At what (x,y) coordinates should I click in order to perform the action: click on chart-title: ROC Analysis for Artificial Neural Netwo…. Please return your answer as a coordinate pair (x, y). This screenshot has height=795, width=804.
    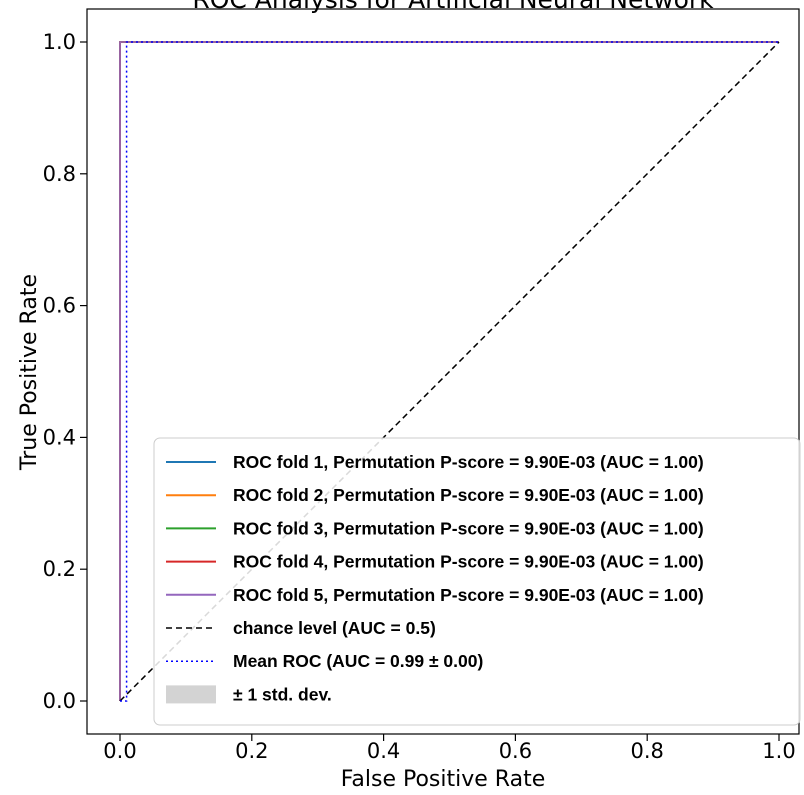
    Looking at the image, I should click on (453, 7).